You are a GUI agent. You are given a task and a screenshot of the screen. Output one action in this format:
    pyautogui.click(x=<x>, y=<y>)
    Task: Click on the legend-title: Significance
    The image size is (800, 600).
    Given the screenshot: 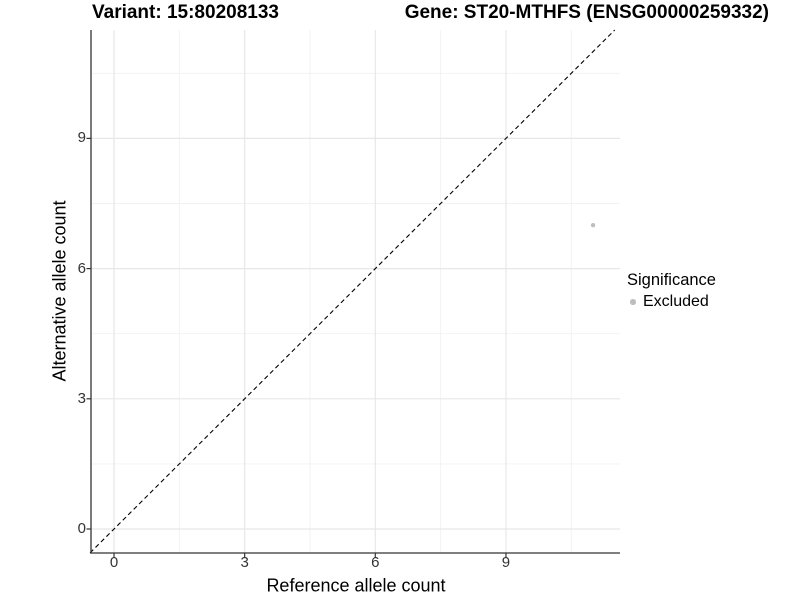 What is the action you would take?
    pyautogui.click(x=671, y=280)
    